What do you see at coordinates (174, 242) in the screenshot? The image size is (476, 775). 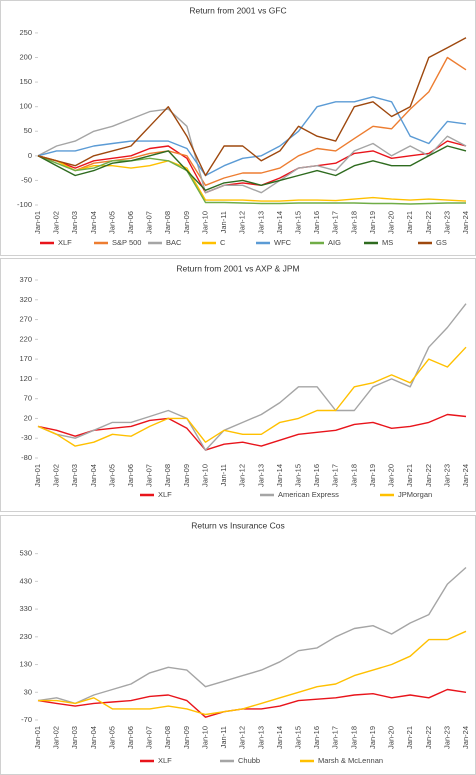 I see `legend-label: BAC` at bounding box center [174, 242].